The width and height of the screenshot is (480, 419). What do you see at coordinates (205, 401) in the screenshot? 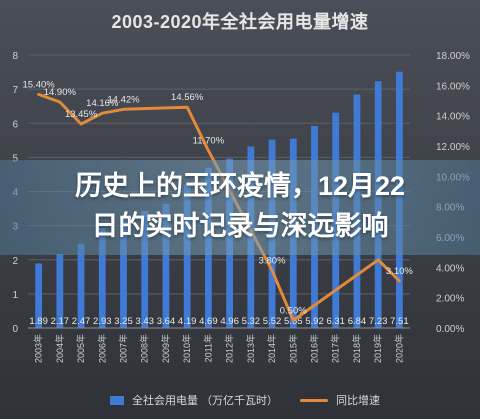
I see `legend-bar-label: 全社会用电量 （万亿千瓦时）` at bounding box center [205, 401].